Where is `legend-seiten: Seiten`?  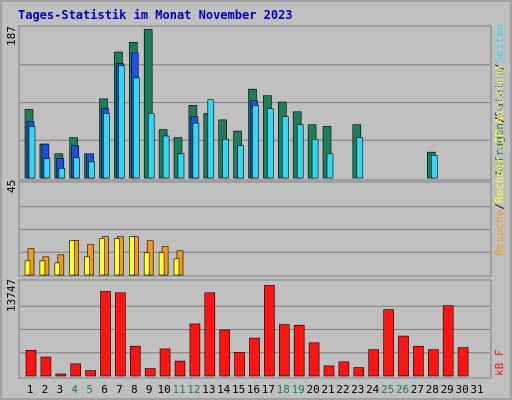
legend-seiten: Seiten is located at coordinates (499, 44).